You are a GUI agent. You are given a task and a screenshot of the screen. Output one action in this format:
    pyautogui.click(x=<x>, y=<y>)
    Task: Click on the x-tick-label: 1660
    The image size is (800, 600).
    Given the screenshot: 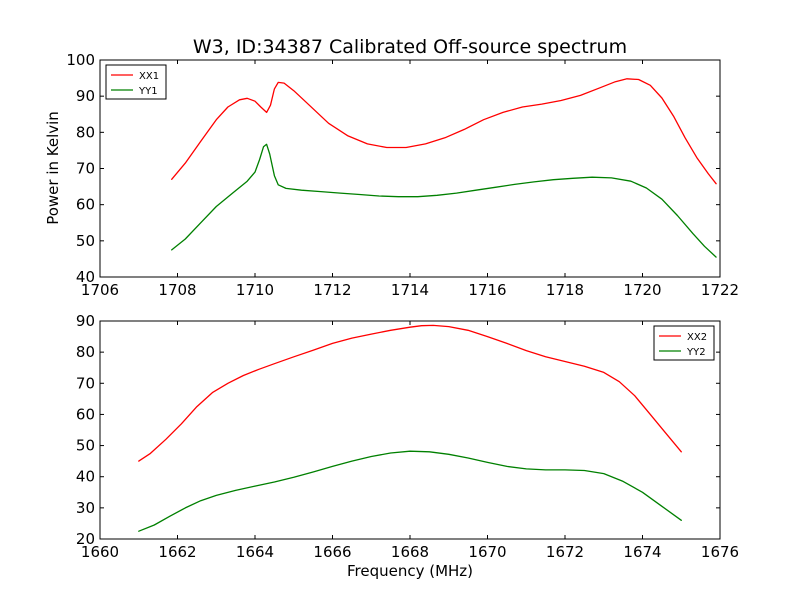 What is the action you would take?
    pyautogui.click(x=100, y=552)
    